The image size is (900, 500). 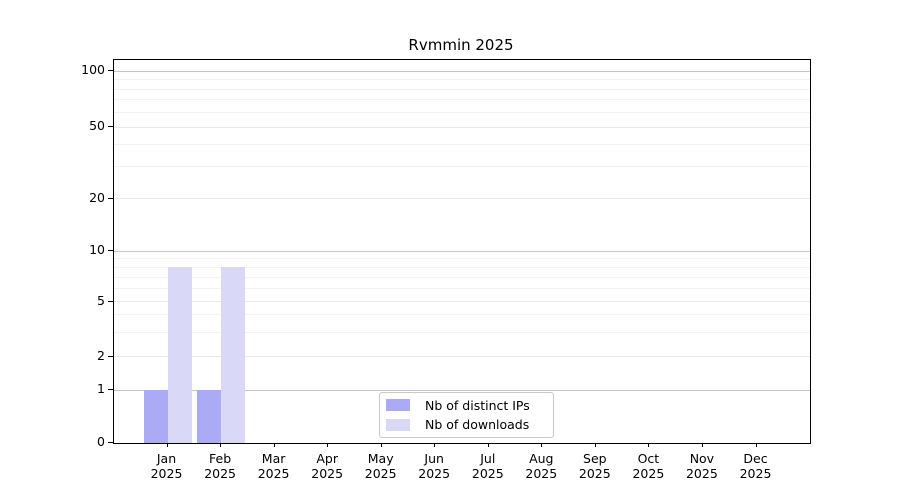 I want to click on x-tick-label-line: Jun, so click(x=434, y=458).